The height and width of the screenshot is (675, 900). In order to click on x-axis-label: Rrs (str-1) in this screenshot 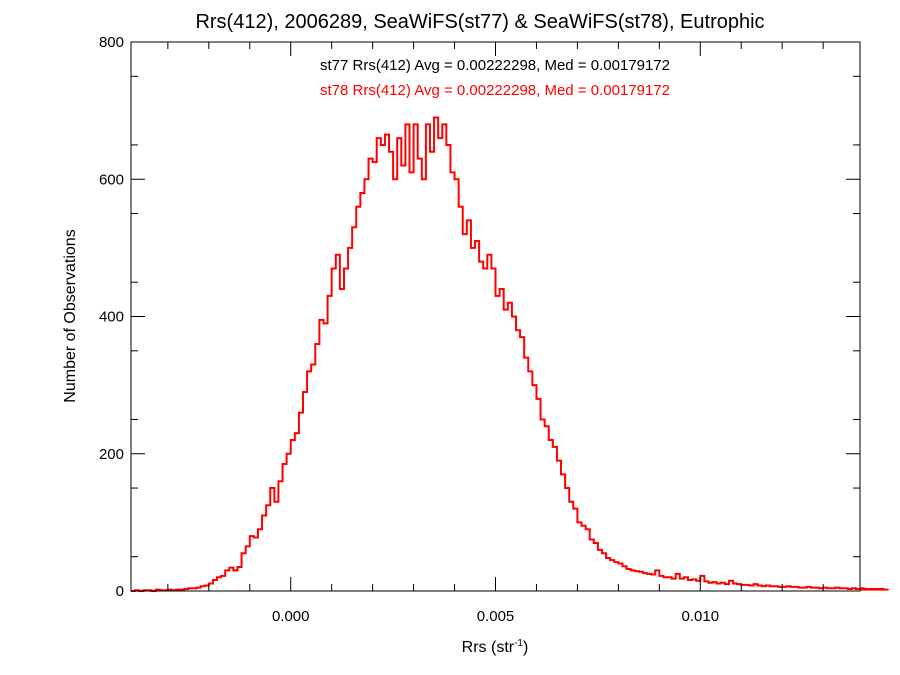, I will do `click(495, 647)`.